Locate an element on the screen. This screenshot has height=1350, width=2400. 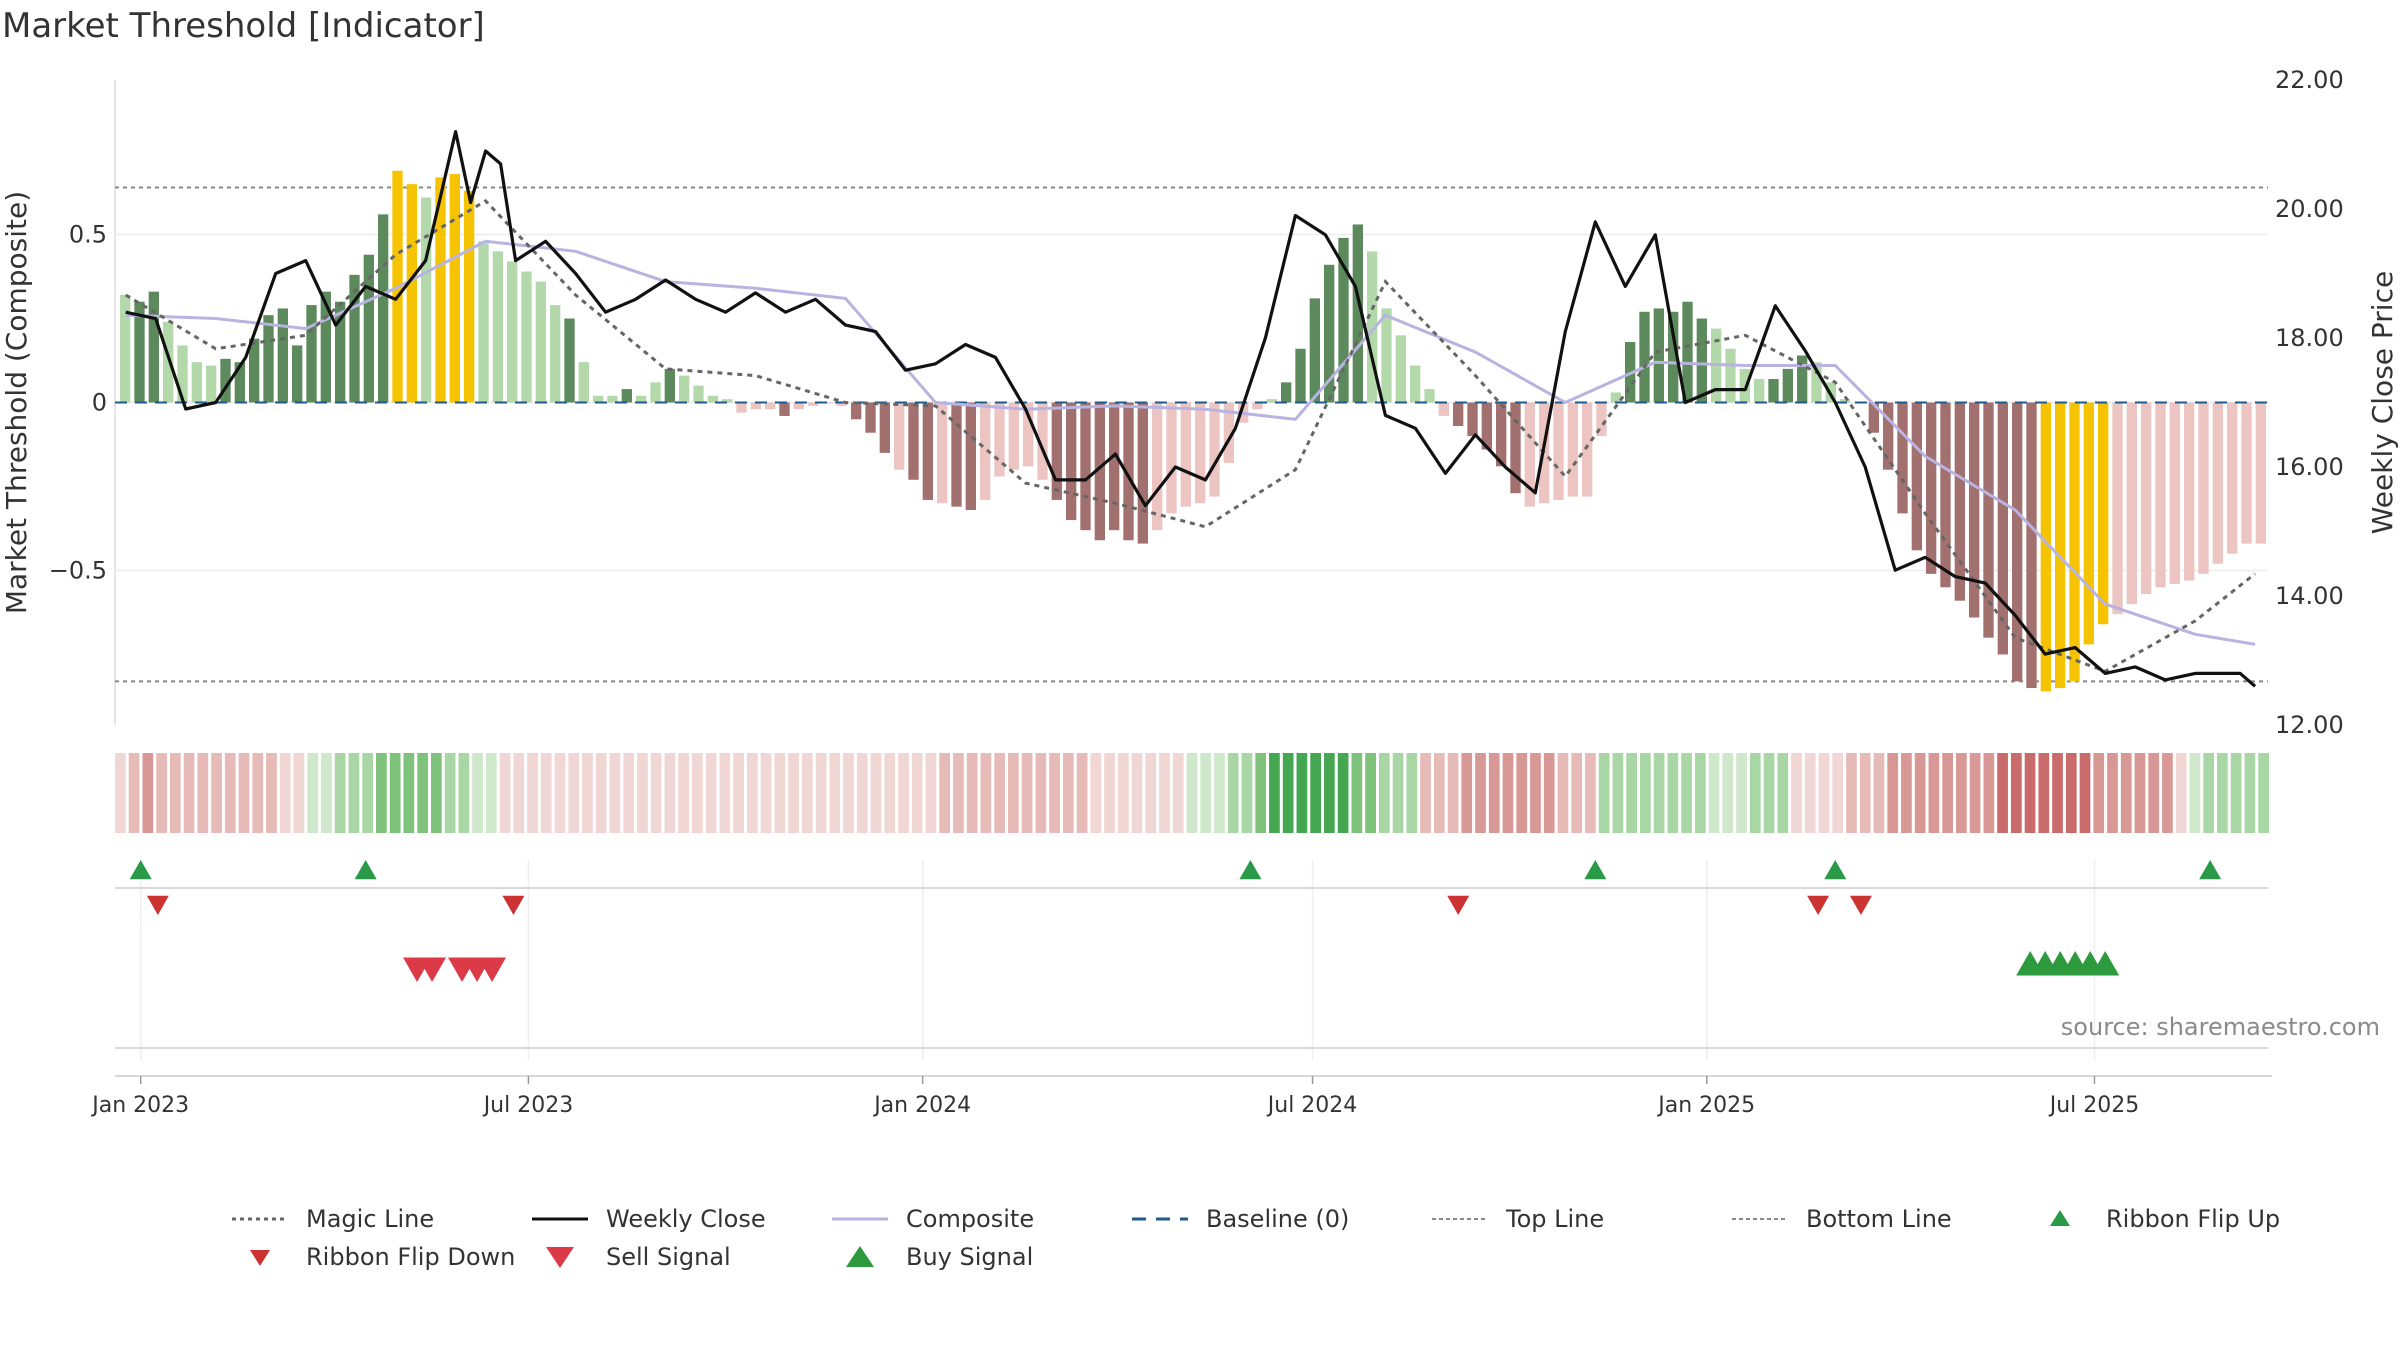
y2-tick-label: 20.00 is located at coordinates (2309, 209).